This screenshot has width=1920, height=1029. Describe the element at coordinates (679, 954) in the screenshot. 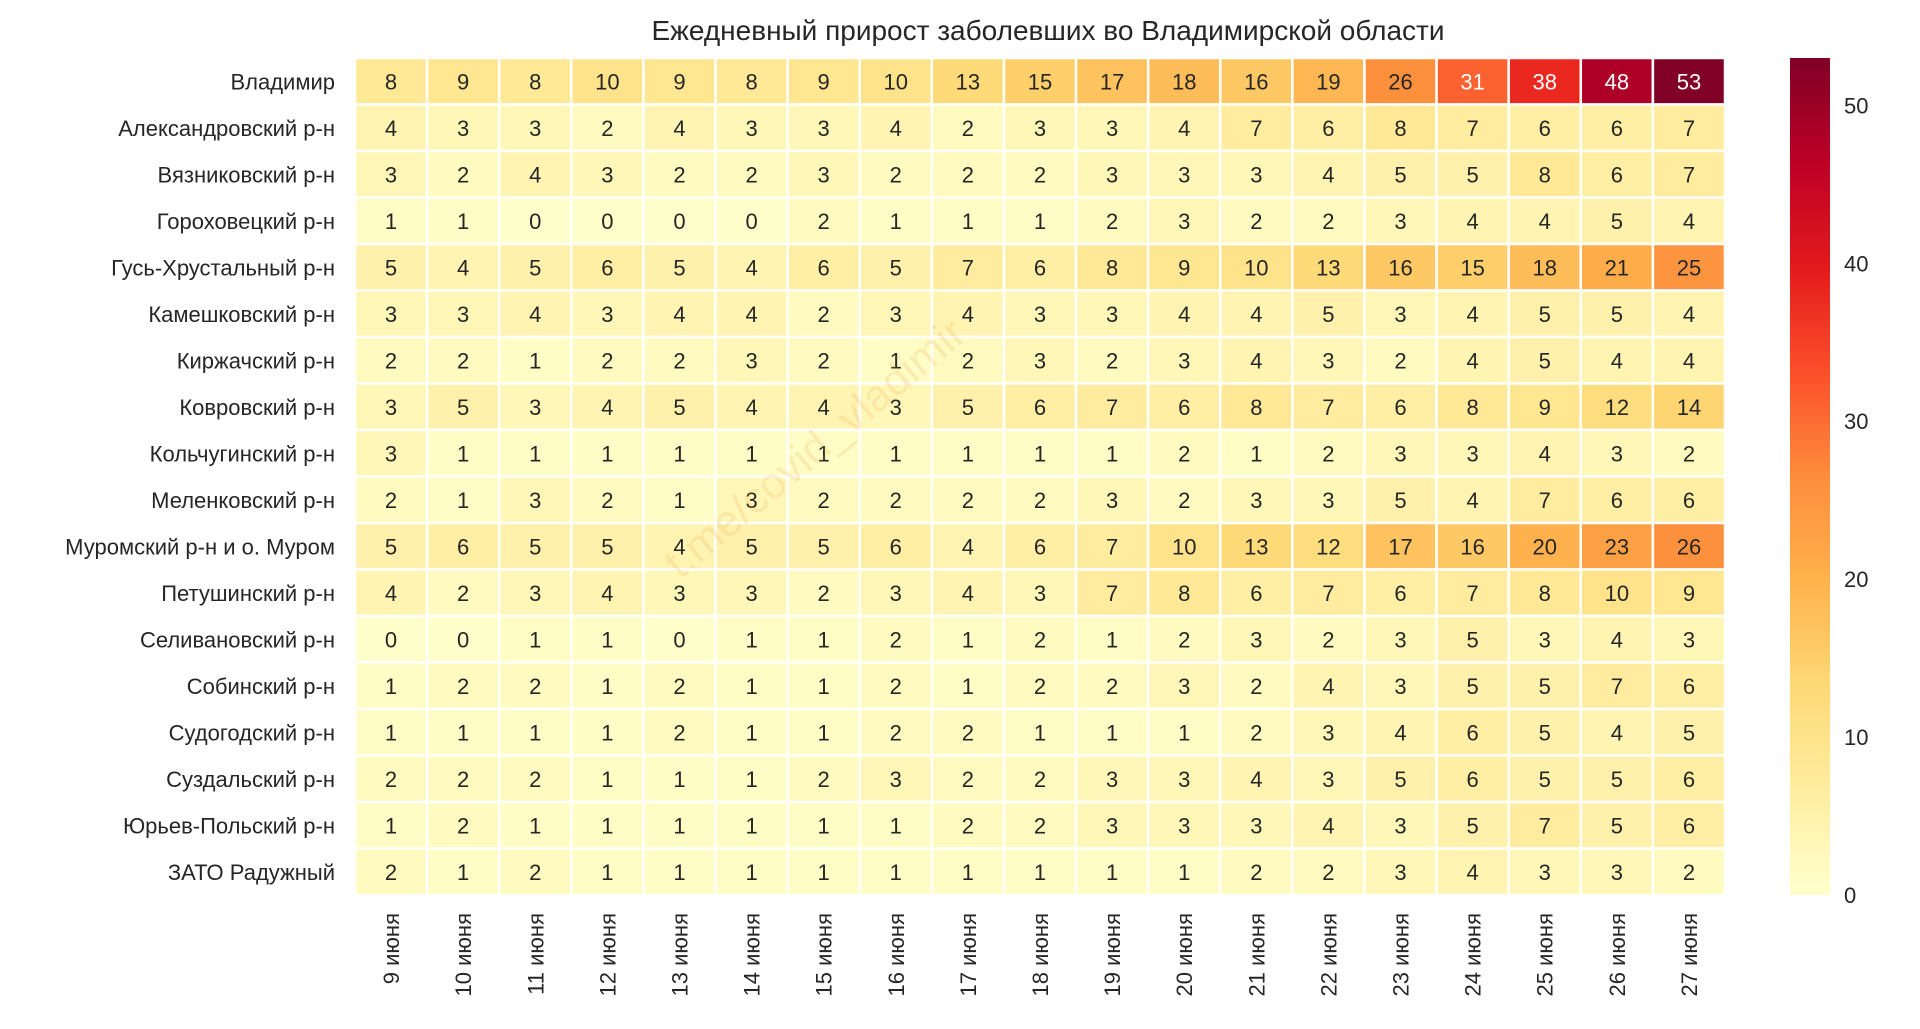

I see `column-label: 13 июня` at that location.